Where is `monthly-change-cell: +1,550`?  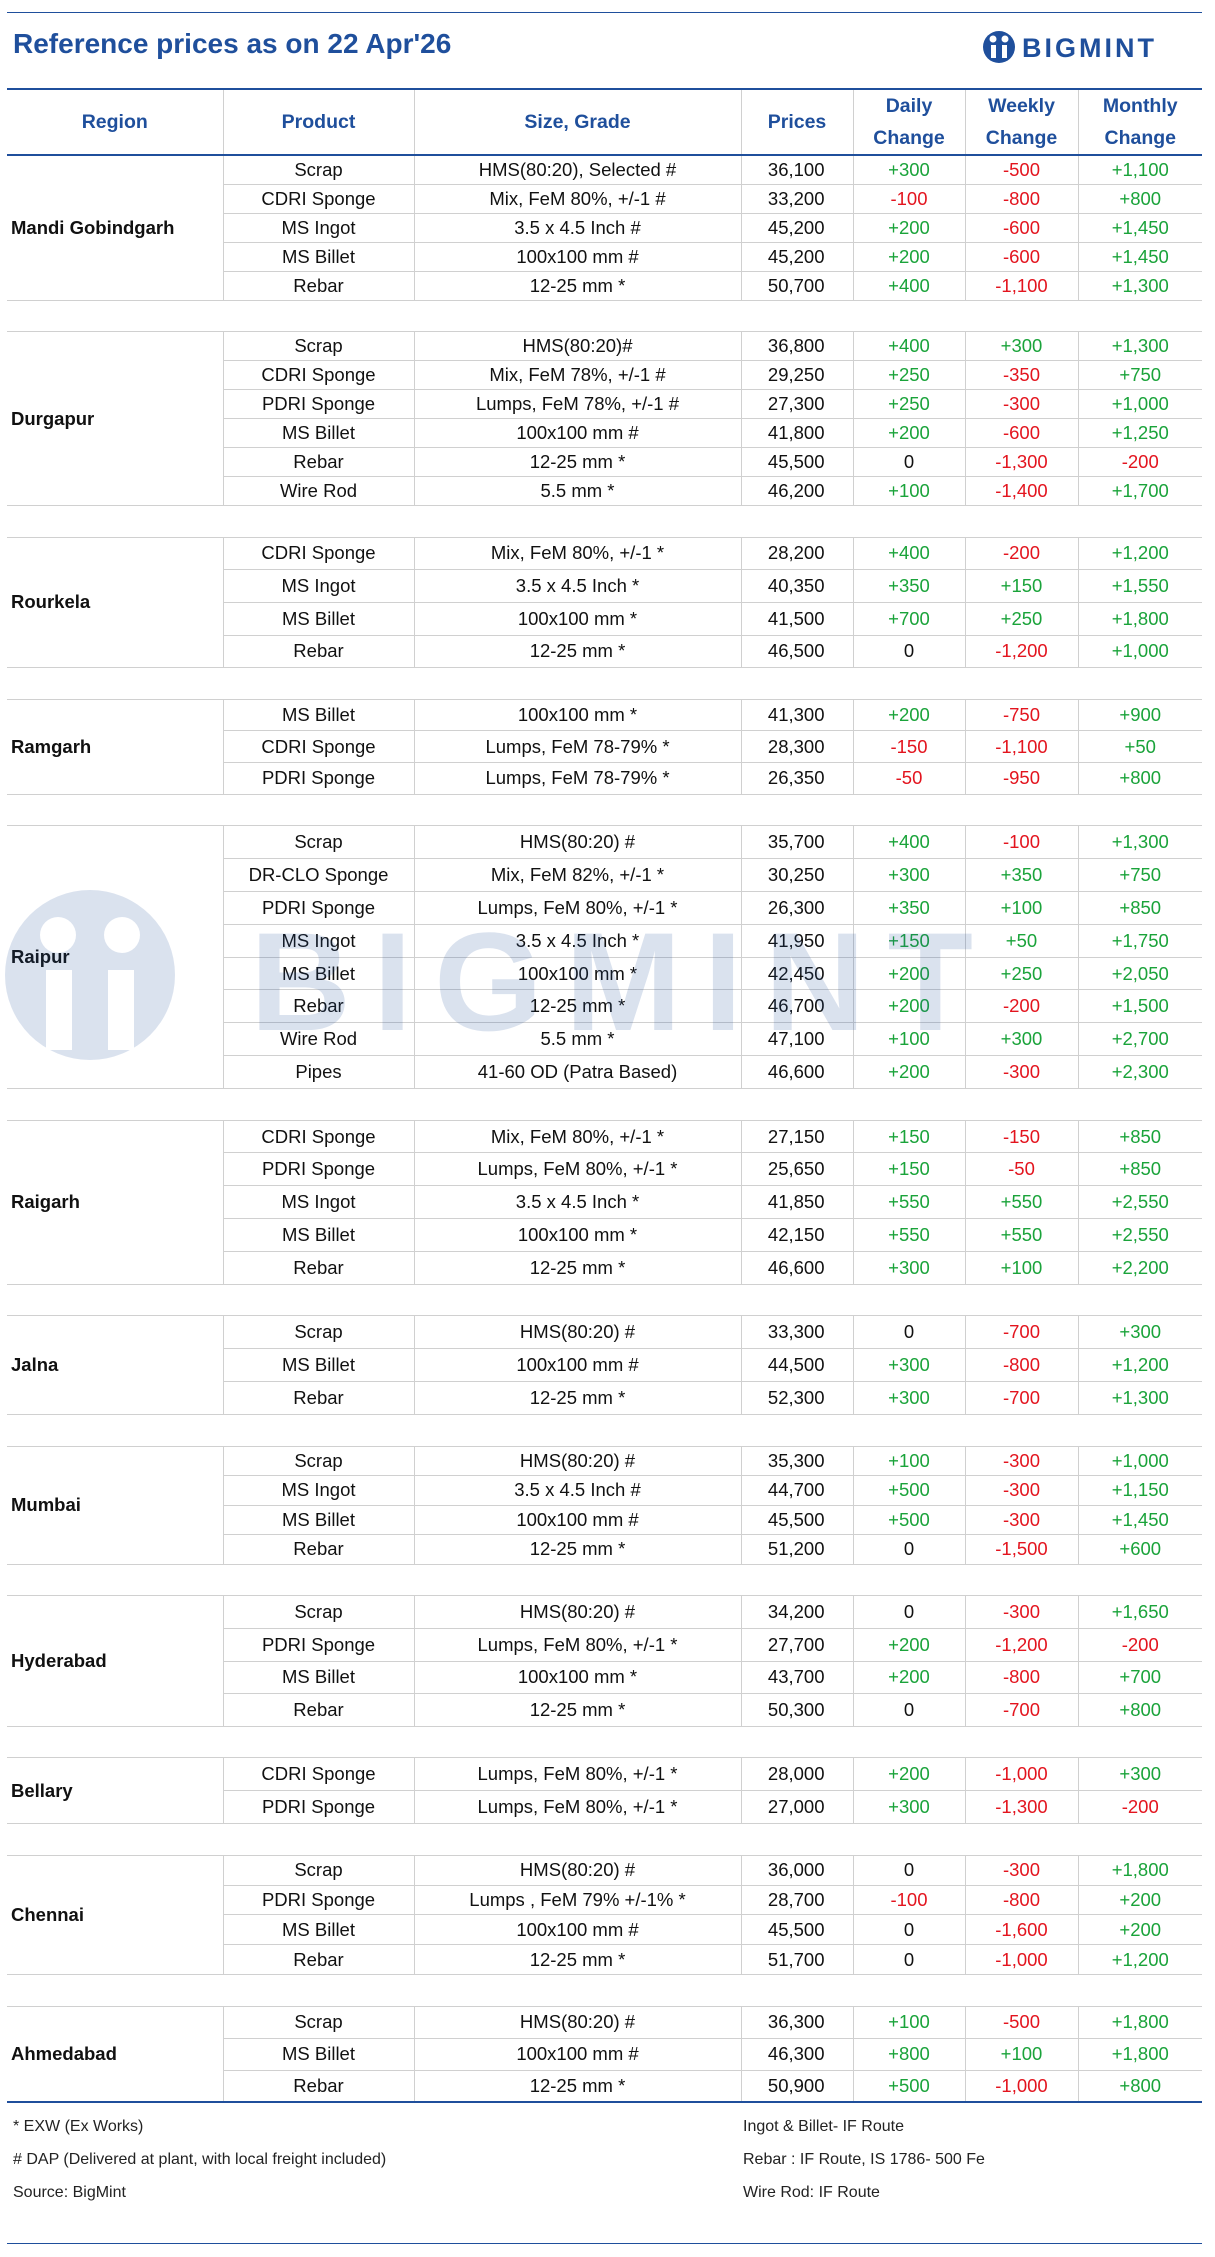
monthly-change-cell: +1,550 is located at coordinates (1139, 586).